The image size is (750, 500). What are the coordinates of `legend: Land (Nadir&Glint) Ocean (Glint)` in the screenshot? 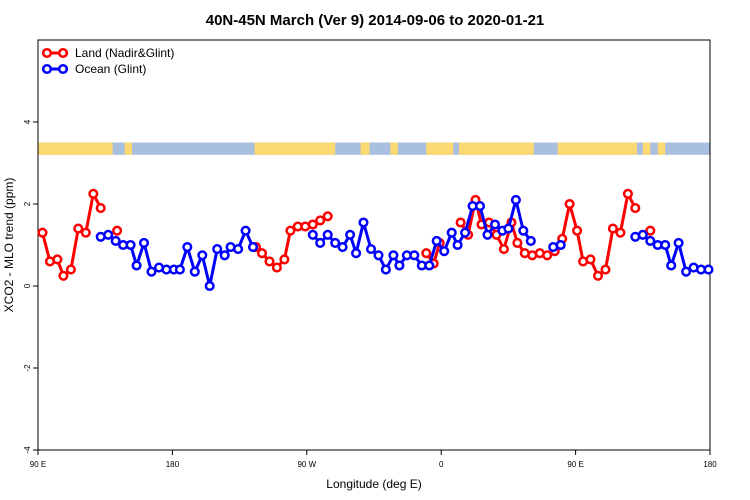 It's located at (107, 61).